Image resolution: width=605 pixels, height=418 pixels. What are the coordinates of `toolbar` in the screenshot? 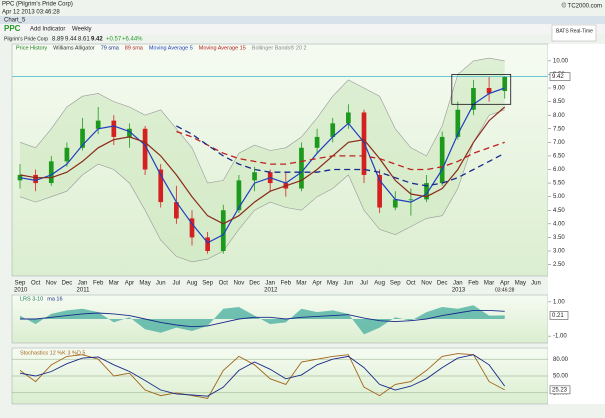 It's located at (302, 29).